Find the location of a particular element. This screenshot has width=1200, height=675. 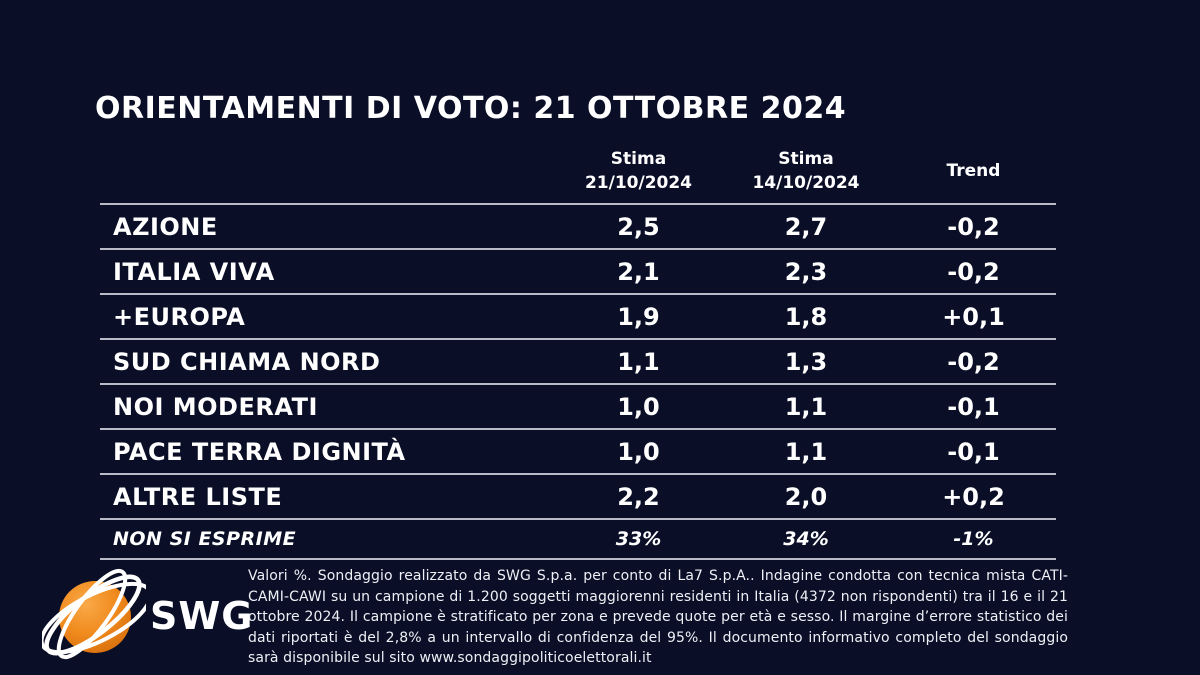

stima-14-10-value: 2,0 is located at coordinates (806, 496).